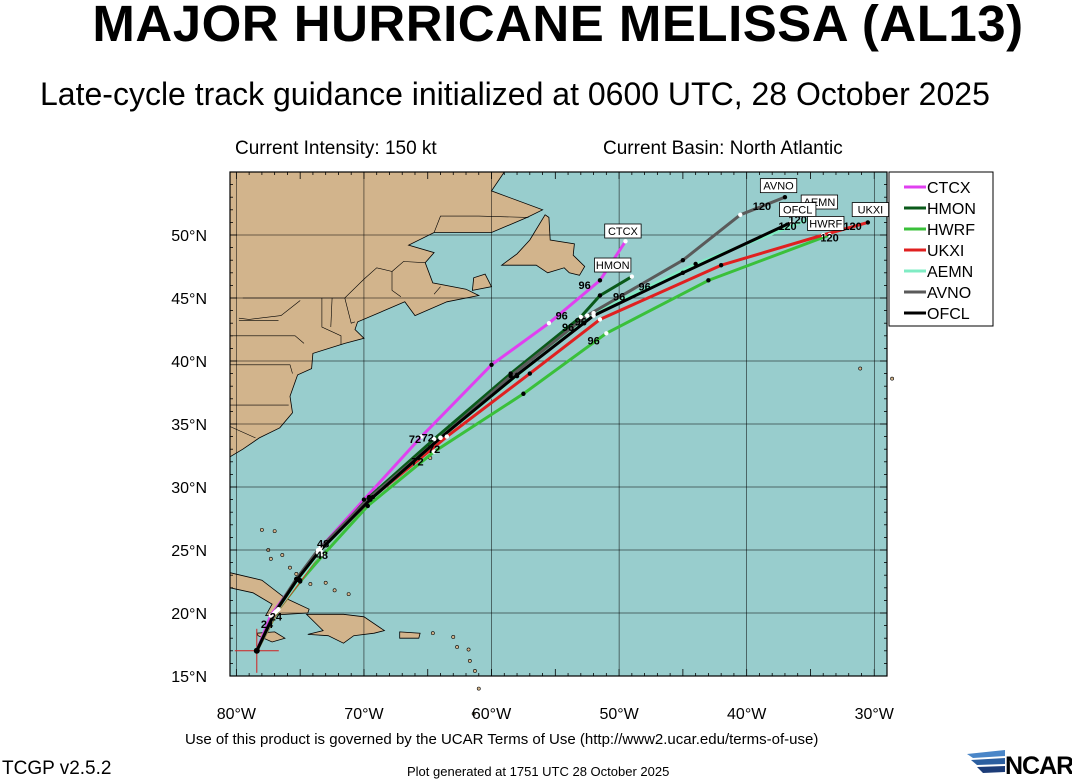 The height and width of the screenshot is (781, 1072). Describe the element at coordinates (613, 265) in the screenshot. I see `model-tag-box-hmon` at that location.